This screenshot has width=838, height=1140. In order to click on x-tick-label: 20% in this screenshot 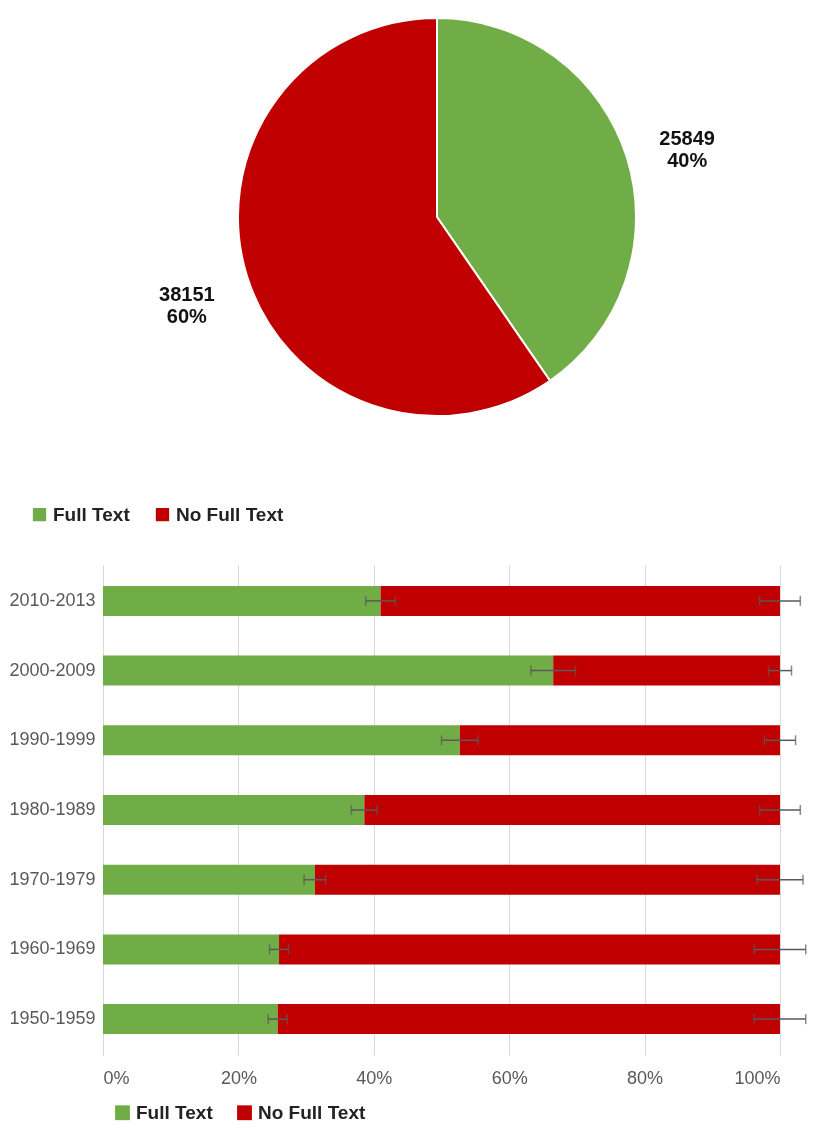, I will do `click(238, 1077)`.